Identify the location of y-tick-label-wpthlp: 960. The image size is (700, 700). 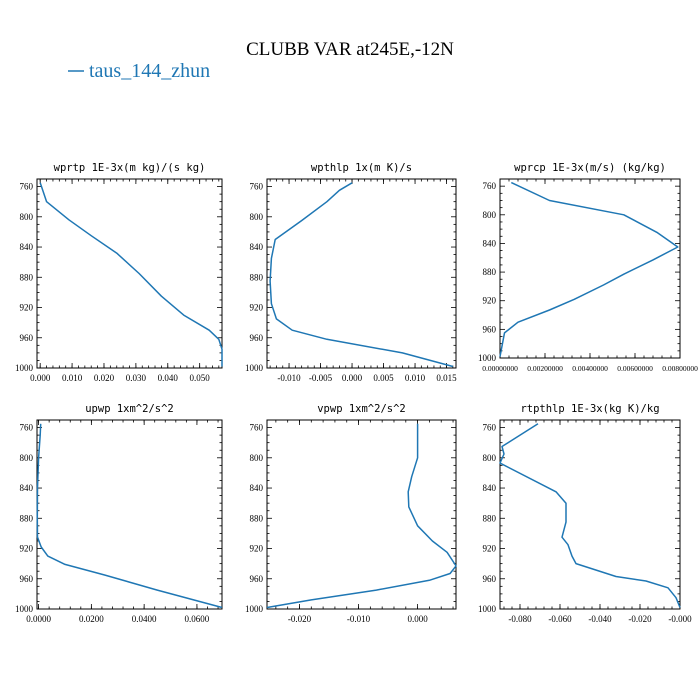
(257, 338).